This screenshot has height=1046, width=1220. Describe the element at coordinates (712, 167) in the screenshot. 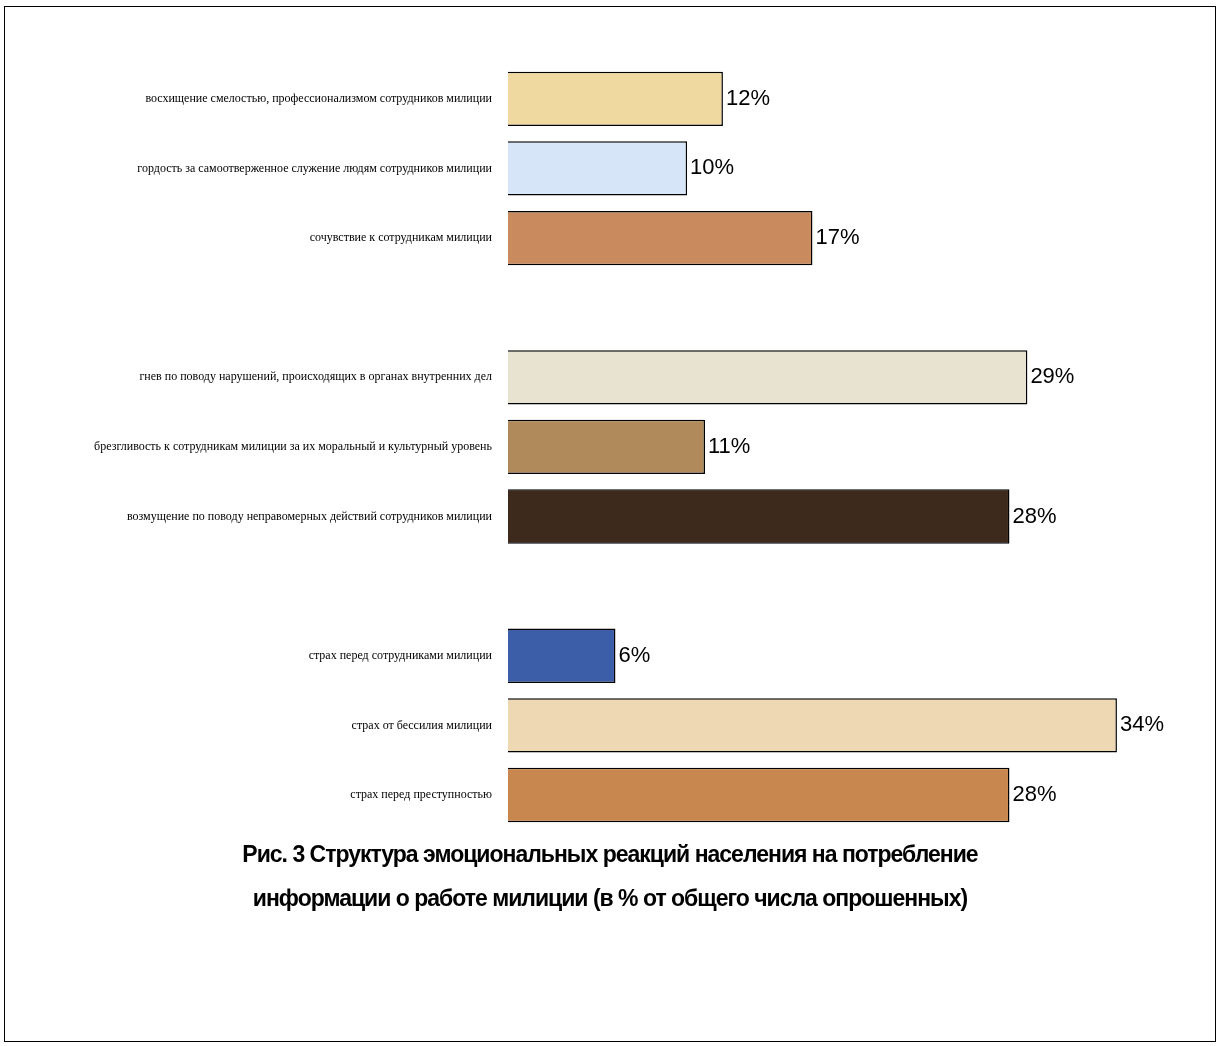

I see `data-label: 10%` at that location.